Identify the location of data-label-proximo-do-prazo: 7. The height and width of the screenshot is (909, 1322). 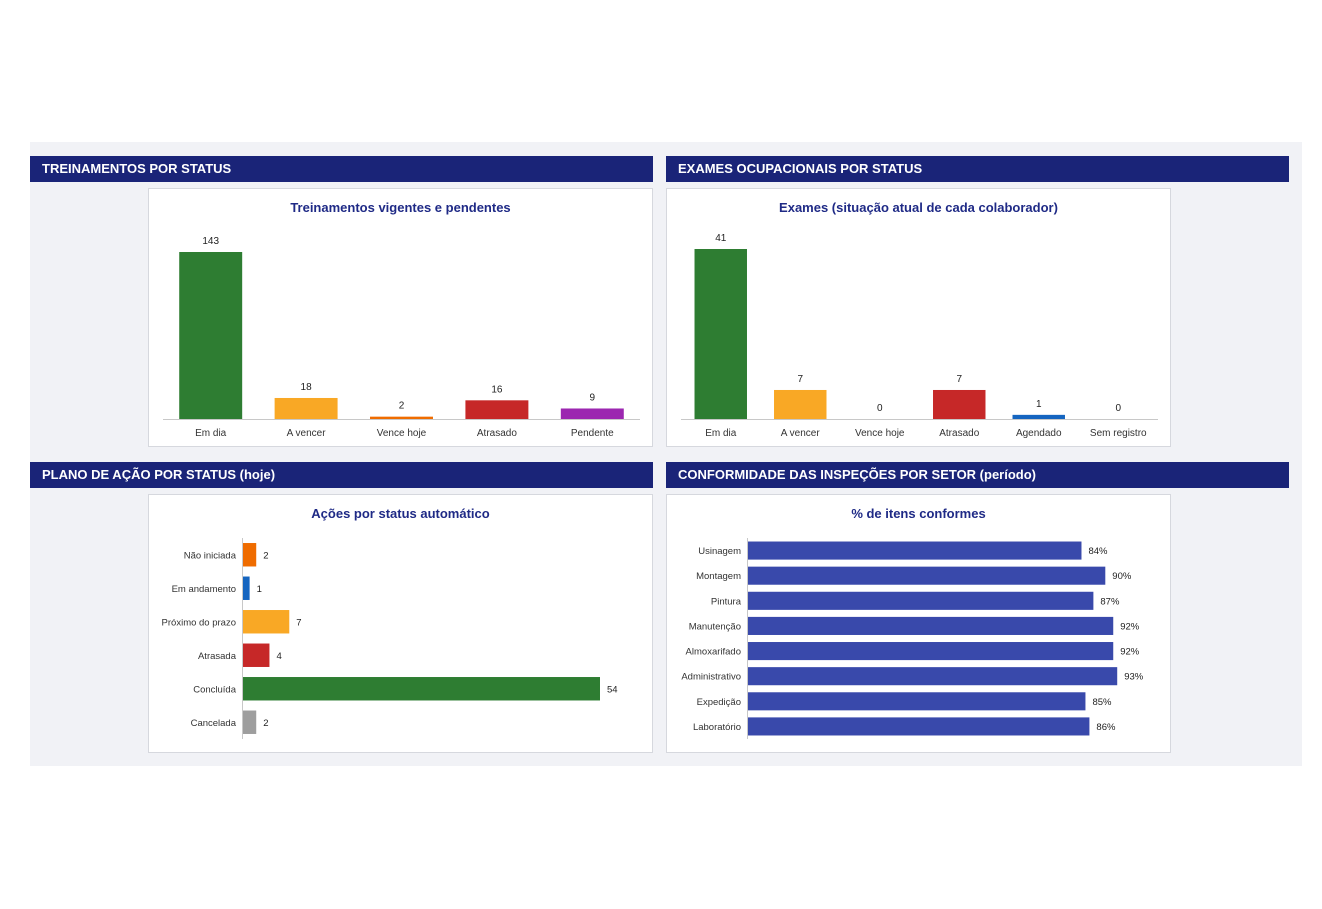
(298, 622).